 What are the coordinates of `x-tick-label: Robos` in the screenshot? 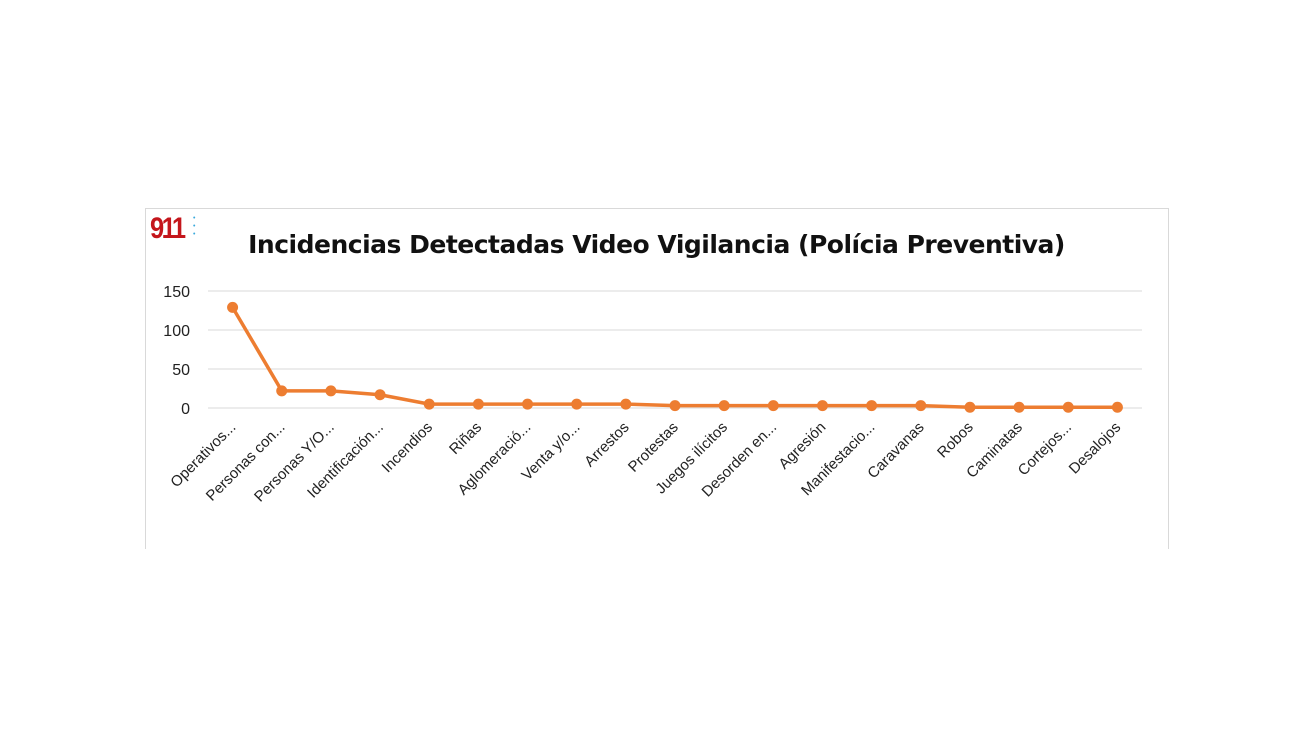 It's located at (955, 440).